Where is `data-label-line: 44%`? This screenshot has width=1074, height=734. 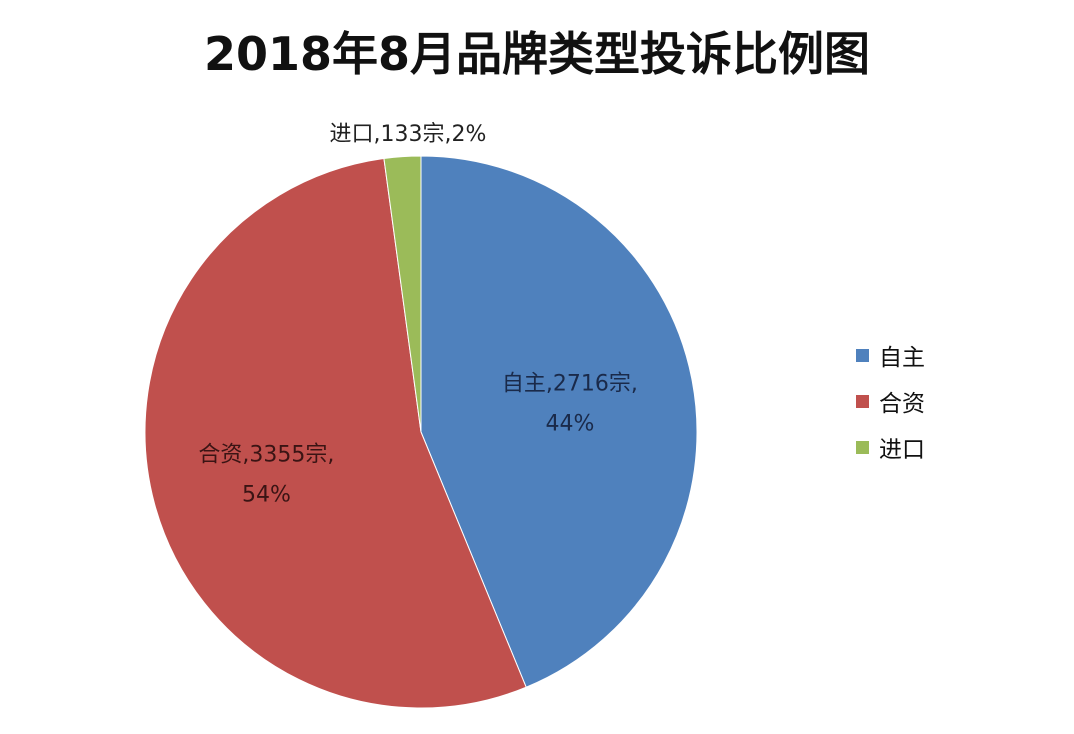
data-label-line: 44% is located at coordinates (569, 424).